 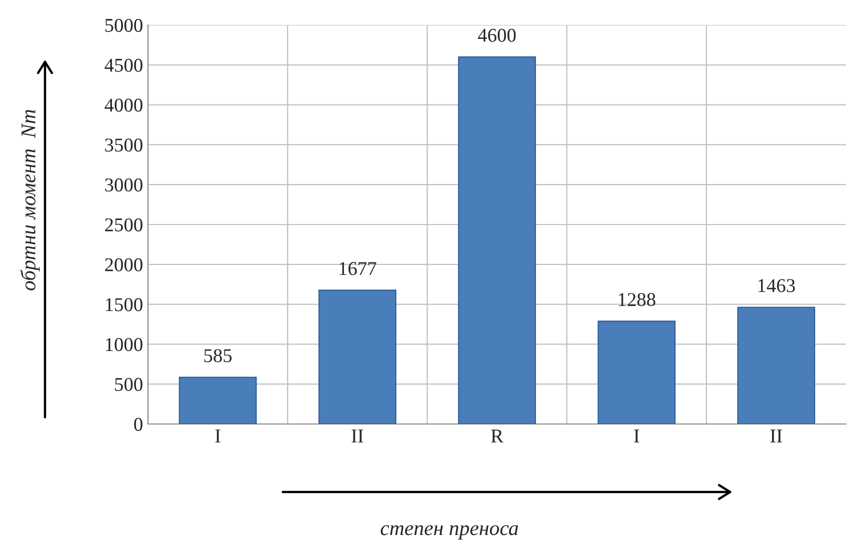 I want to click on y-tick-label: 4500, so click(x=123, y=65).